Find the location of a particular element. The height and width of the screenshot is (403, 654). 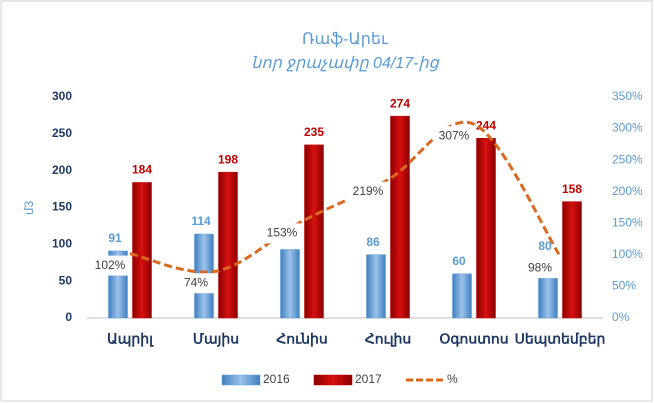

data-label: 153% is located at coordinates (282, 233).